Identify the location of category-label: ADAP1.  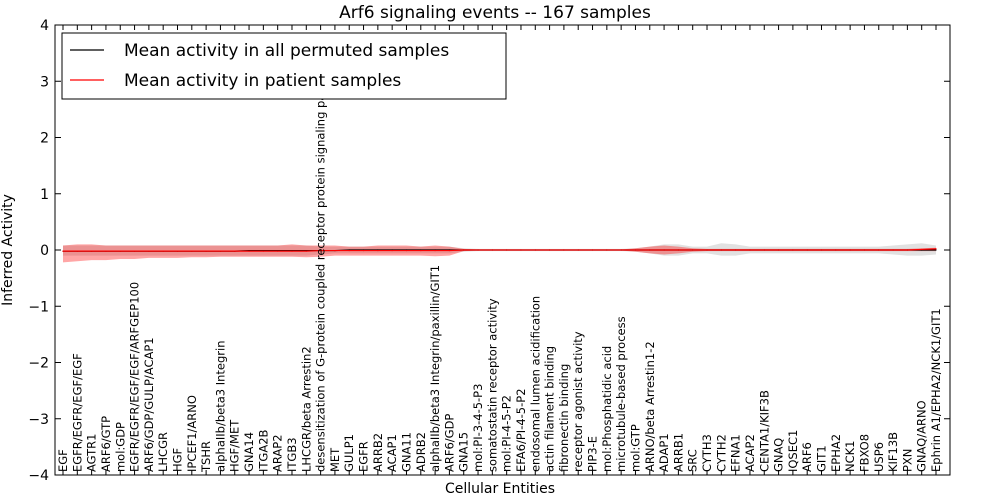
(664, 452).